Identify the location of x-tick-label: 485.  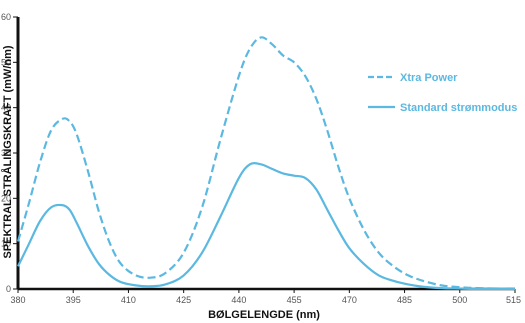
(404, 300).